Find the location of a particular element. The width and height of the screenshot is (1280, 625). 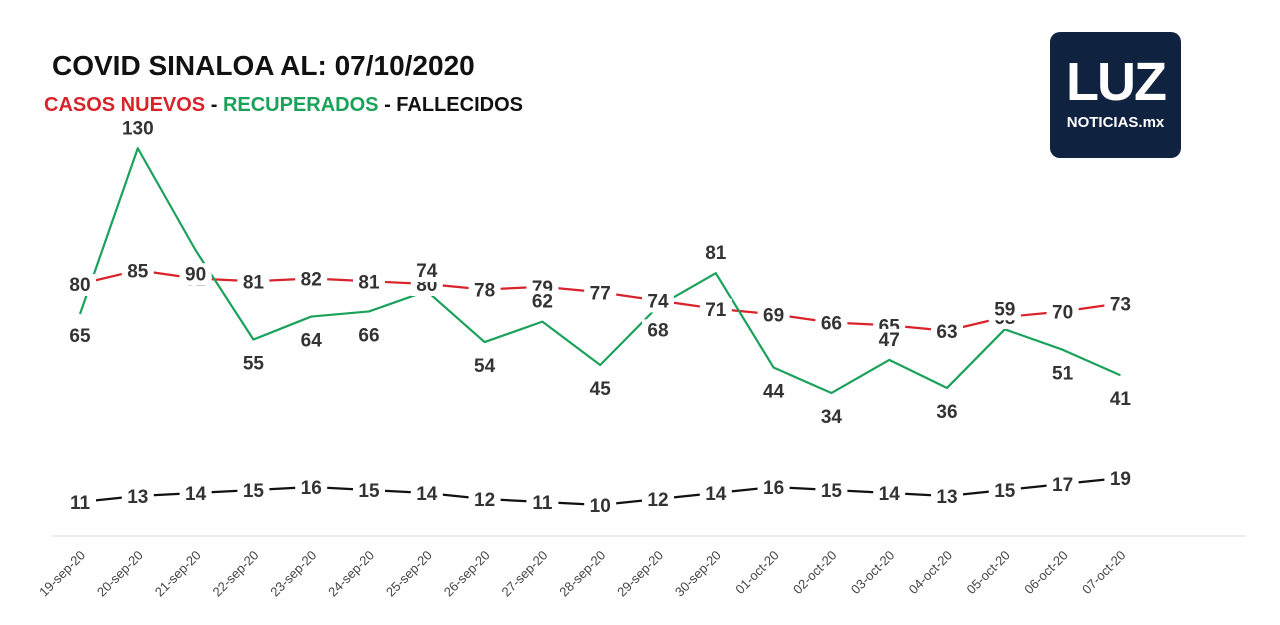

series-recovered-label: 74 is located at coordinates (427, 271).